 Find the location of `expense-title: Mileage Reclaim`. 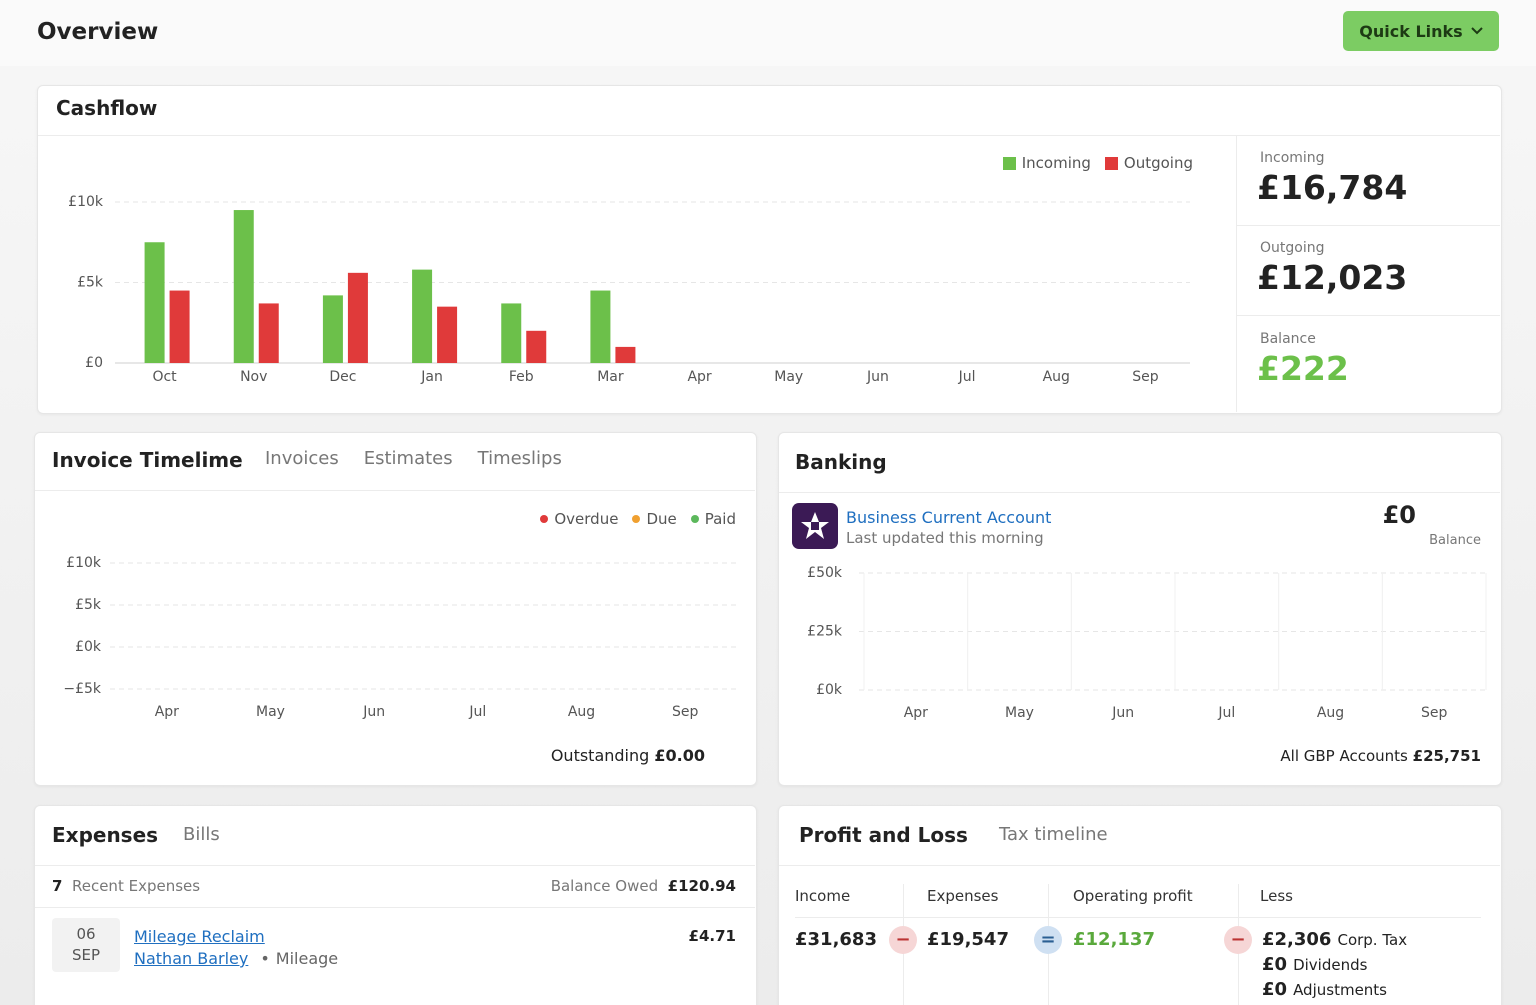

expense-title: Mileage Reclaim is located at coordinates (199, 936).